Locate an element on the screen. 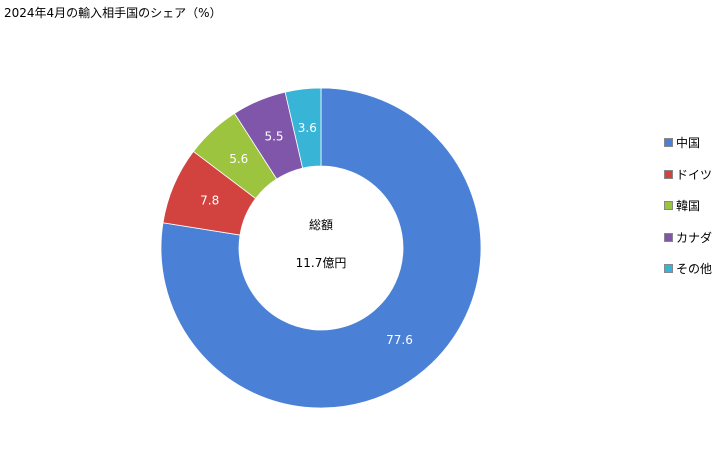 Image resolution: width=728 pixels, height=450 pixels. legend-label: その他 is located at coordinates (694, 269).